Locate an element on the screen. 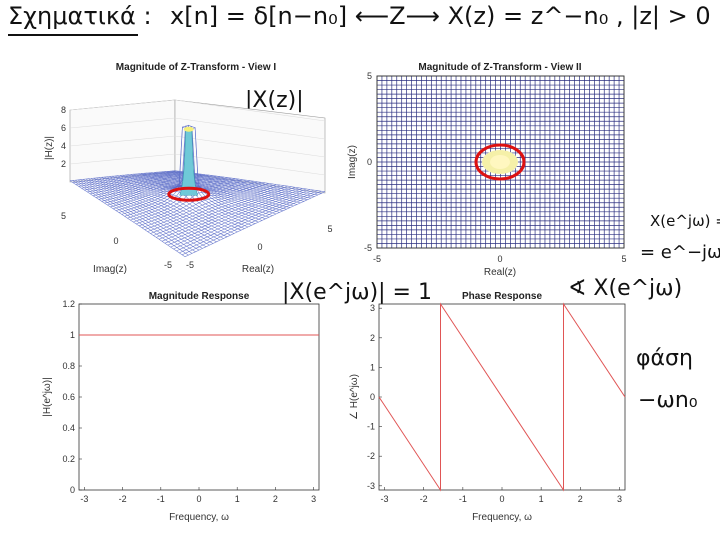  y-tick-label: 0.6 is located at coordinates (68, 397).